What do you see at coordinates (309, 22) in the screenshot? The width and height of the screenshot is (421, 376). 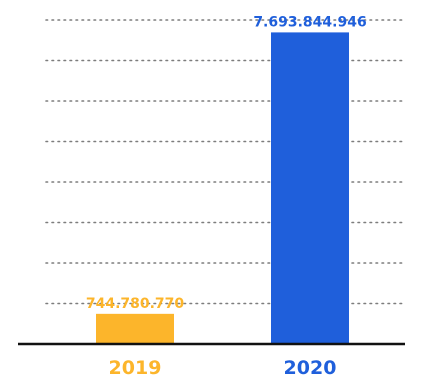 I see `data-label-2020: 7.693.844.946` at bounding box center [309, 22].